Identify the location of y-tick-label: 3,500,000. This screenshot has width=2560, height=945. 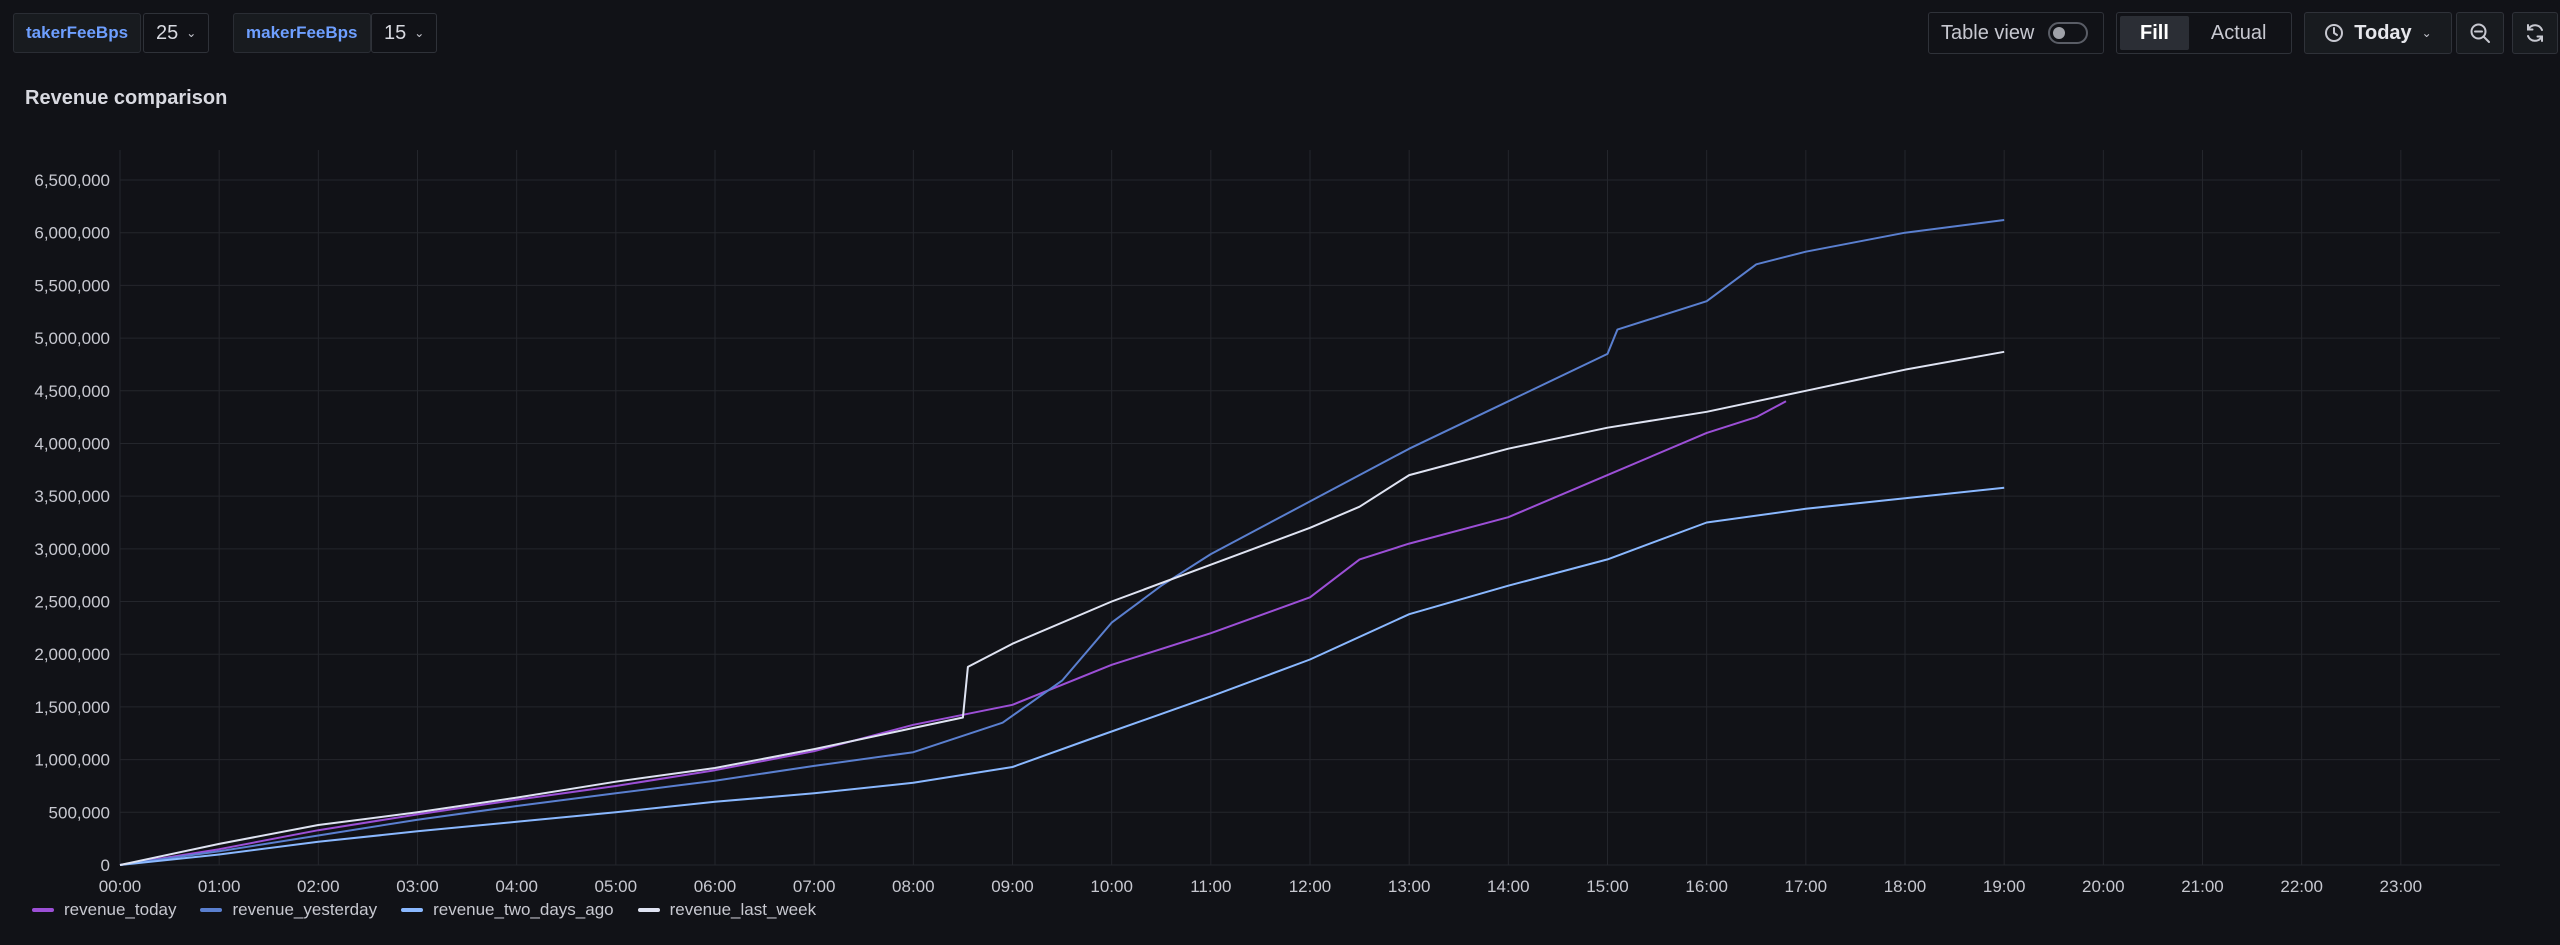
(72, 496).